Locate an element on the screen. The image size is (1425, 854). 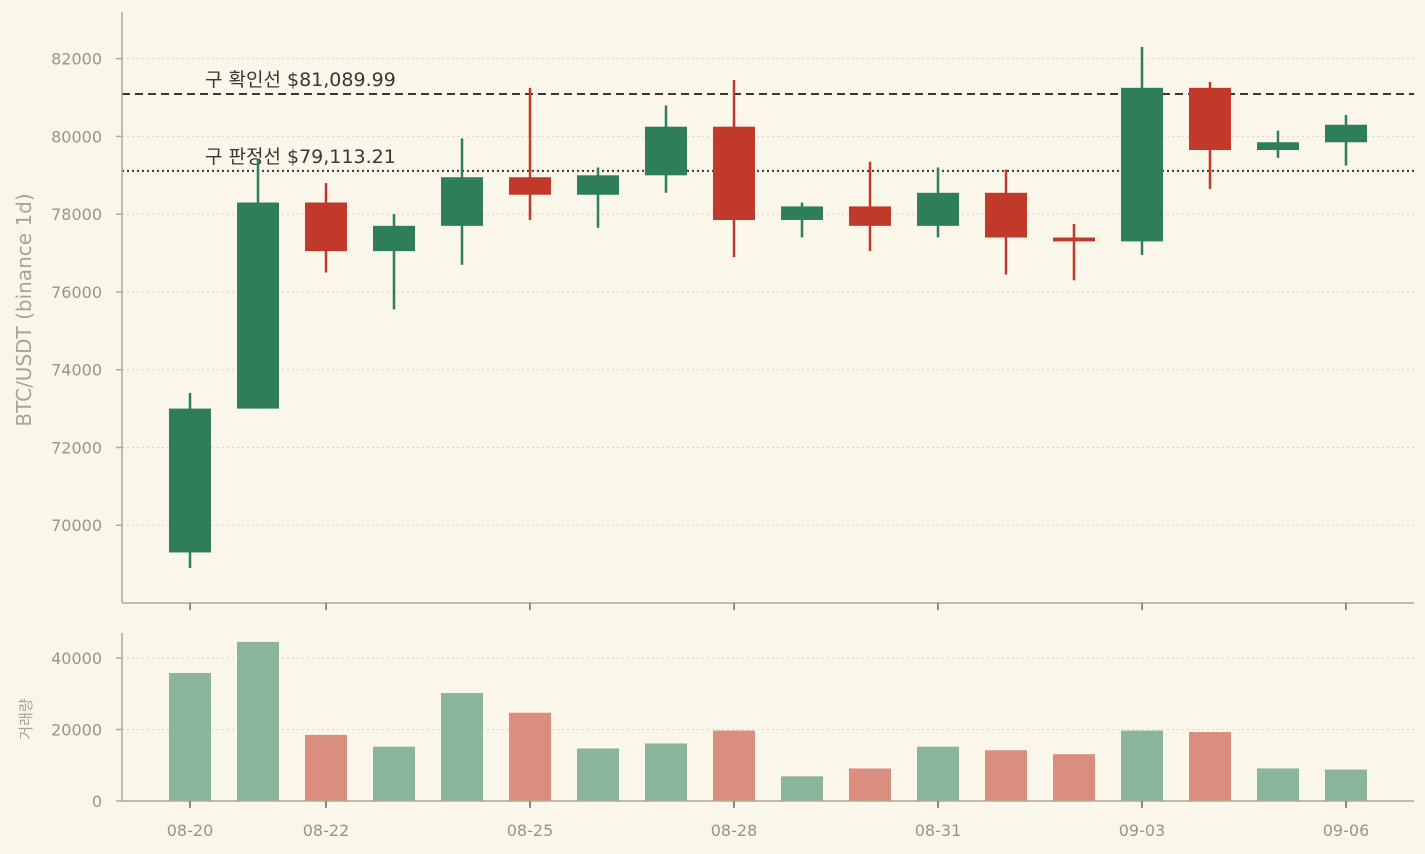
price-y-tick-label: 72000 is located at coordinates (76, 447).